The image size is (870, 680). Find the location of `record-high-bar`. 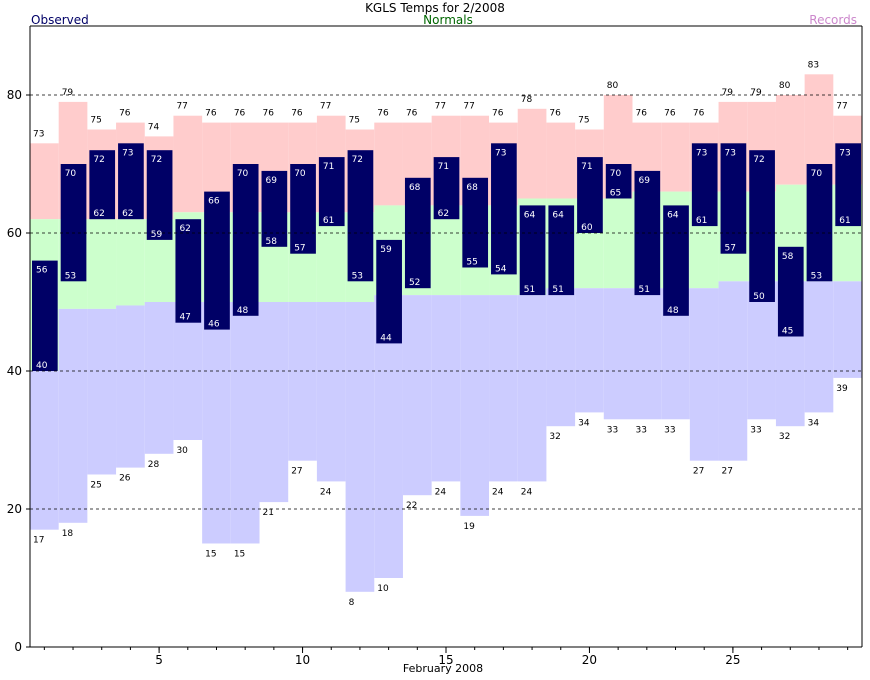

record-high-bar is located at coordinates (675, 157).